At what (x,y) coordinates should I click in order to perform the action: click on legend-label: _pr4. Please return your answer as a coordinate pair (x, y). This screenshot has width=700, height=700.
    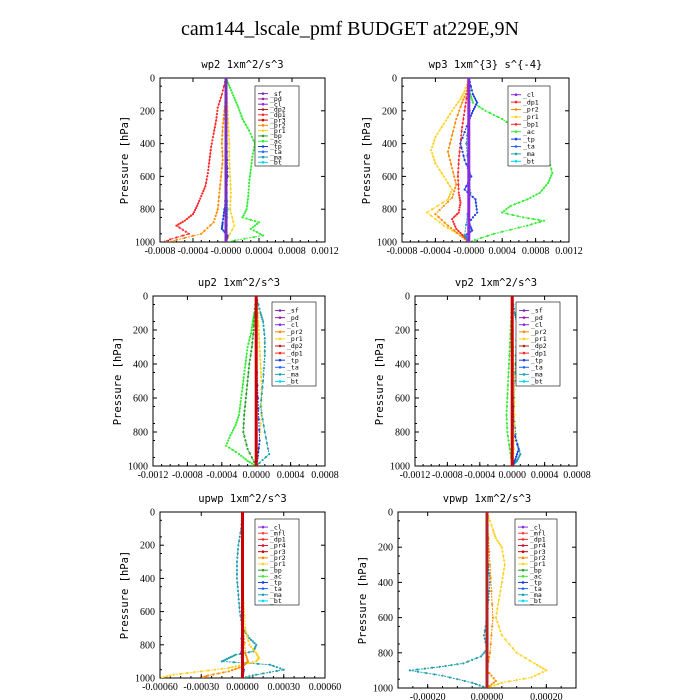
    Looking at the image, I should click on (538, 546).